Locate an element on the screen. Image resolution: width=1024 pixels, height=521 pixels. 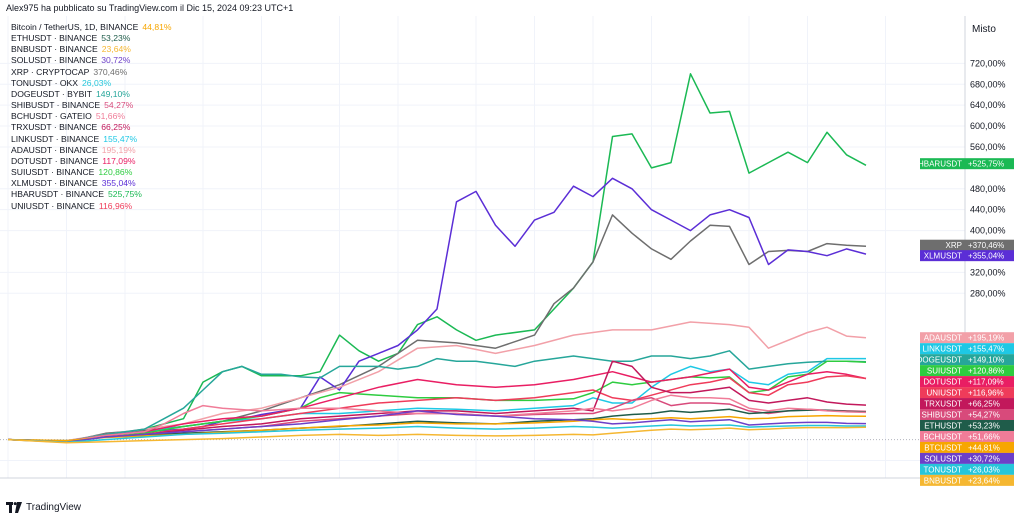
end-label-value: +53,23% is located at coordinates (984, 425).